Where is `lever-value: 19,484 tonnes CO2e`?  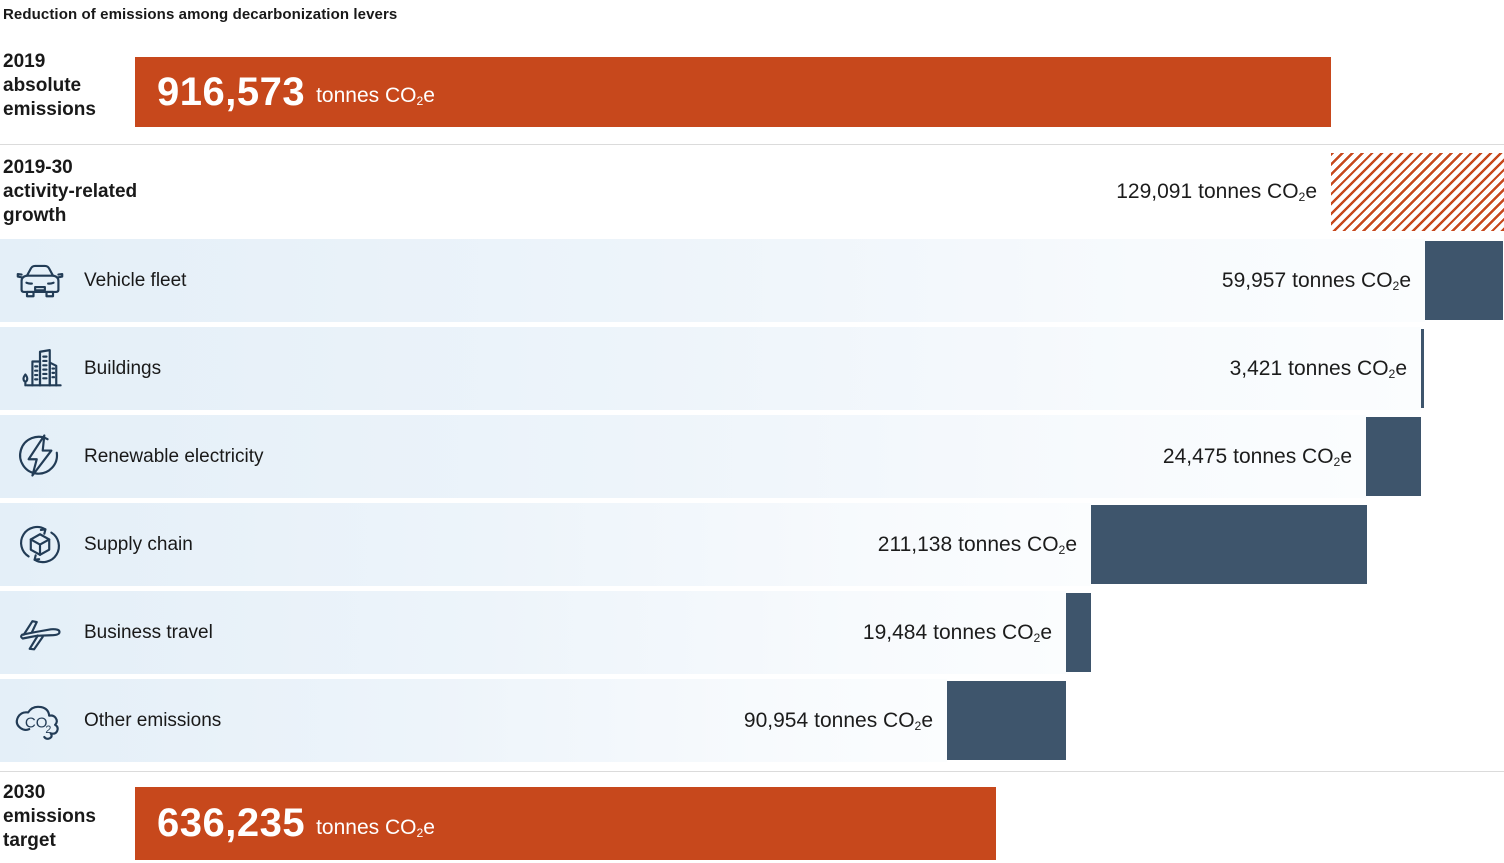 lever-value: 19,484 tonnes CO2e is located at coordinates (957, 632).